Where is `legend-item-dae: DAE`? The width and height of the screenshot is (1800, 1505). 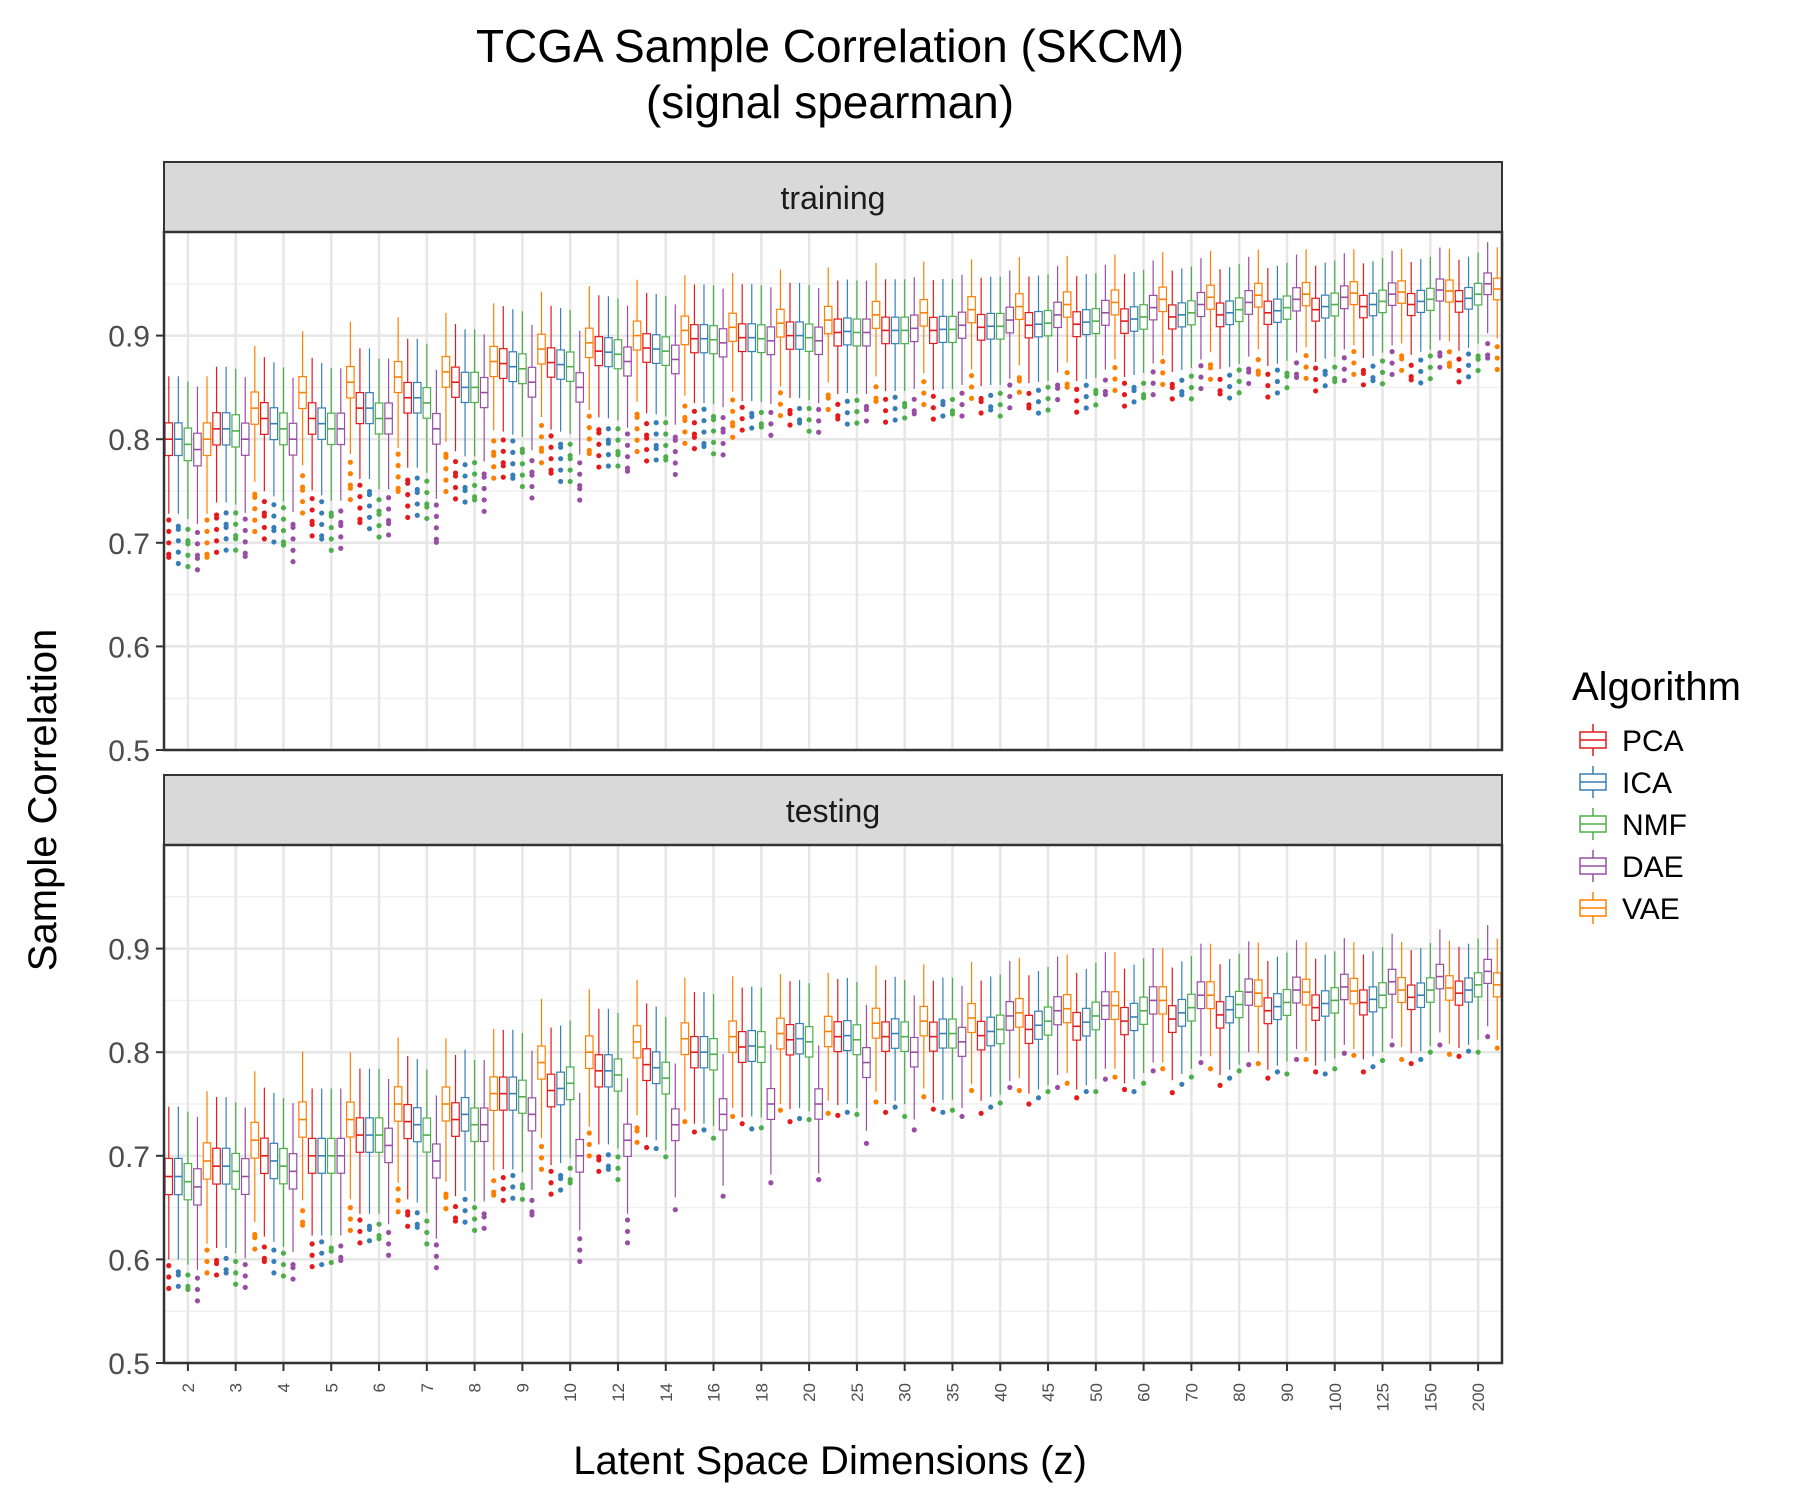
legend-item-dae: DAE is located at coordinates (1631, 867).